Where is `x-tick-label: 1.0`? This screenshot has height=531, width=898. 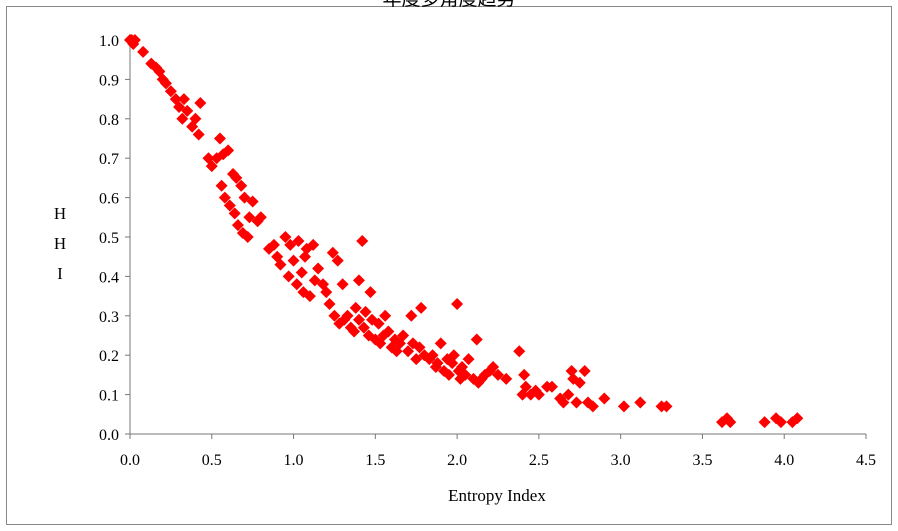 x-tick-label: 1.0 is located at coordinates (294, 460).